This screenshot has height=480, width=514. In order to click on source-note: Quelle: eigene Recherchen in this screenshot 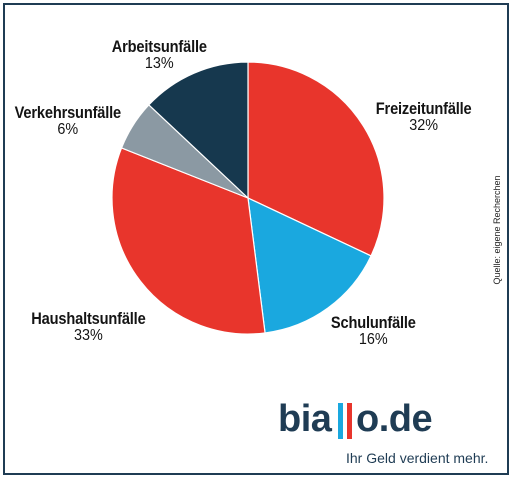, I will do `click(497, 230)`.